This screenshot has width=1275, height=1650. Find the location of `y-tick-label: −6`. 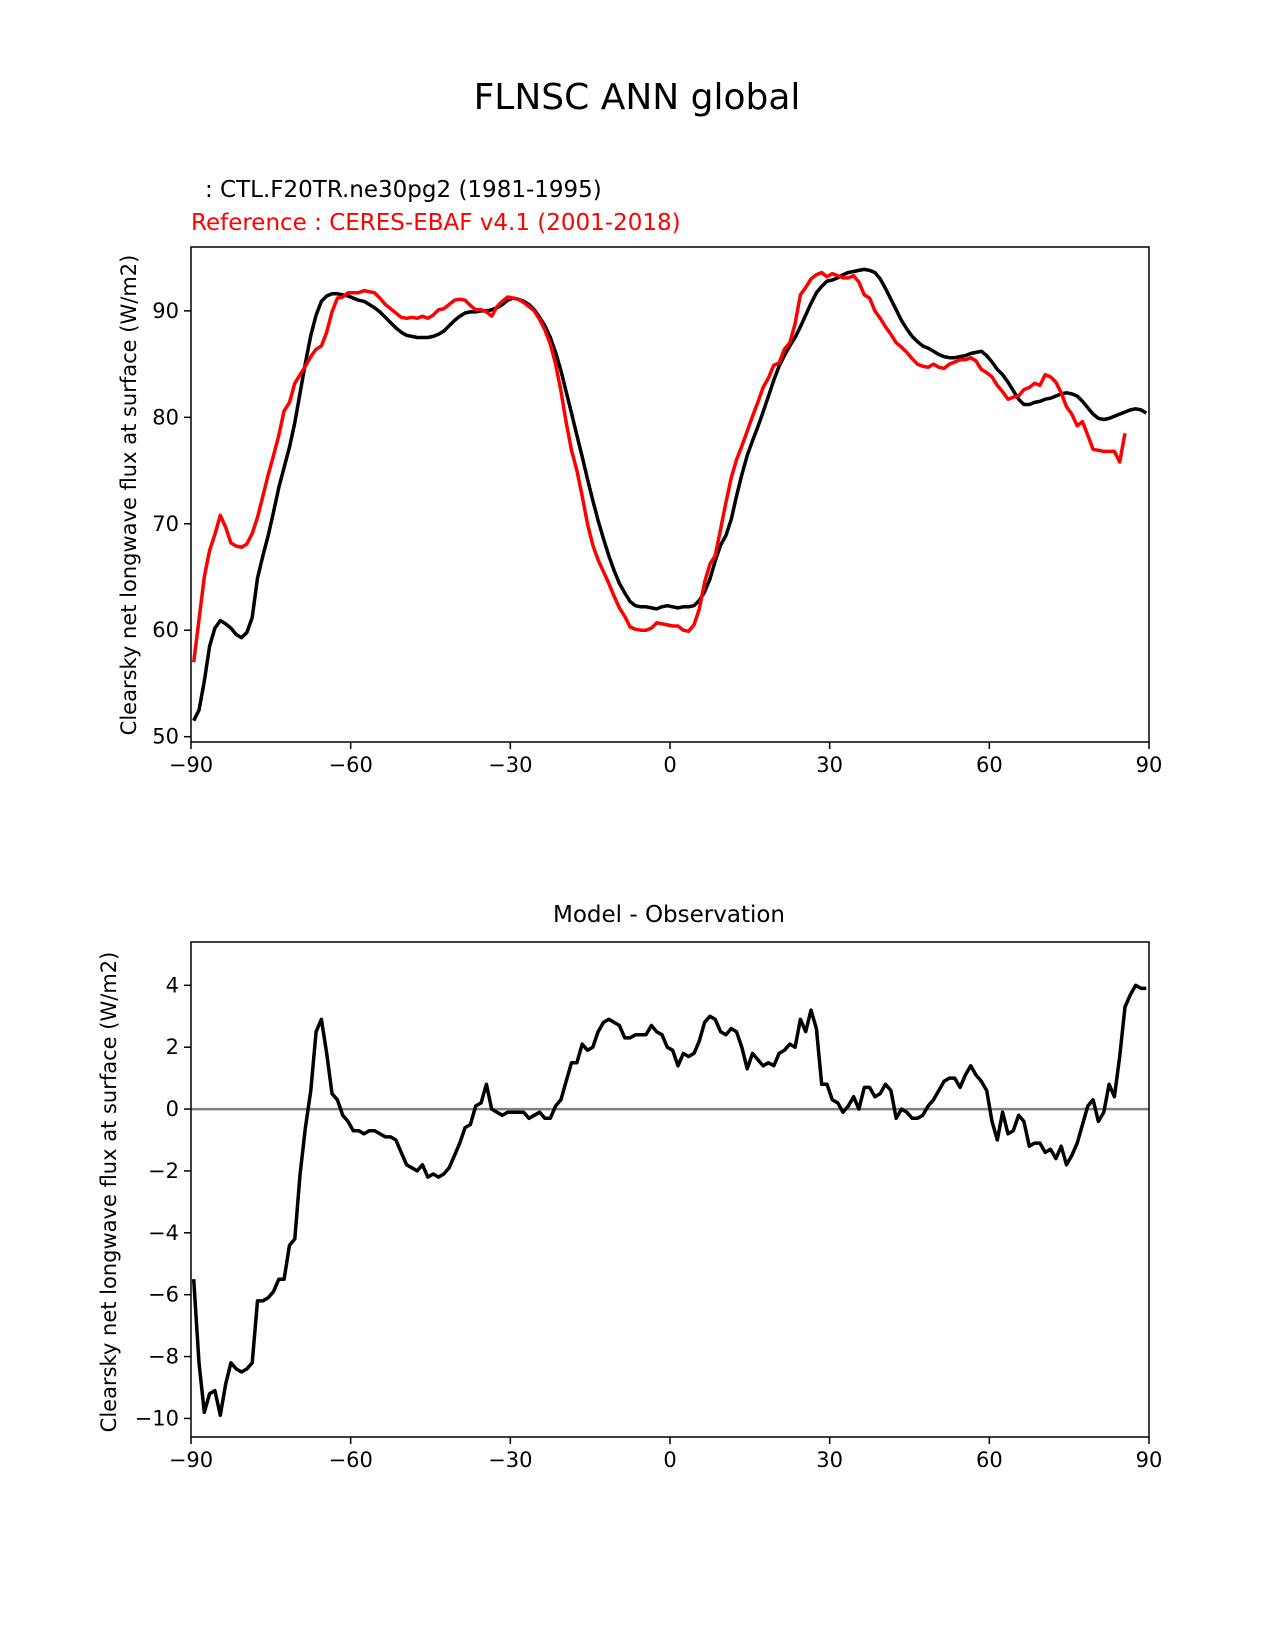

y-tick-label: −6 is located at coordinates (163, 1295).